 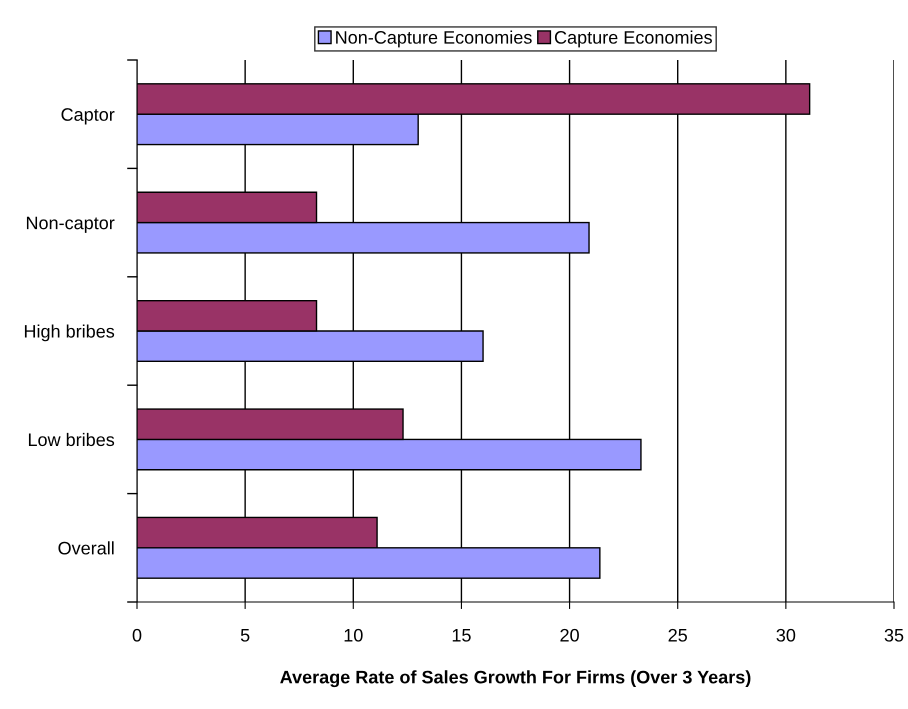 What do you see at coordinates (88, 116) in the screenshot?
I see `y-tick-label: Captor` at bounding box center [88, 116].